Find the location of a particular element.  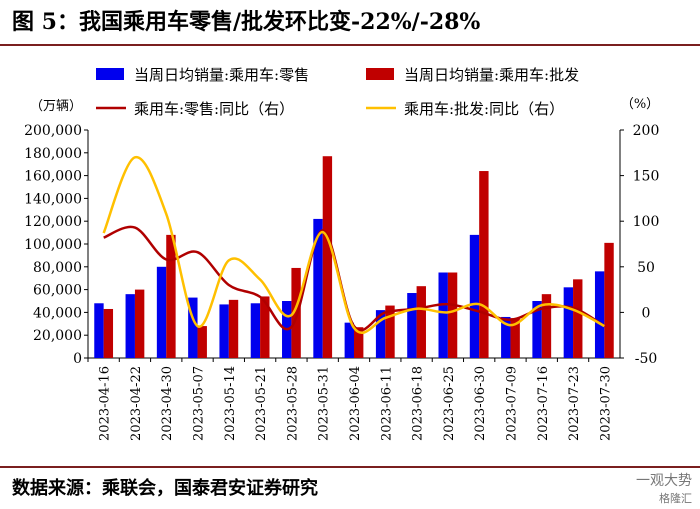

watermark-text: 一观大势 is located at coordinates (664, 481).